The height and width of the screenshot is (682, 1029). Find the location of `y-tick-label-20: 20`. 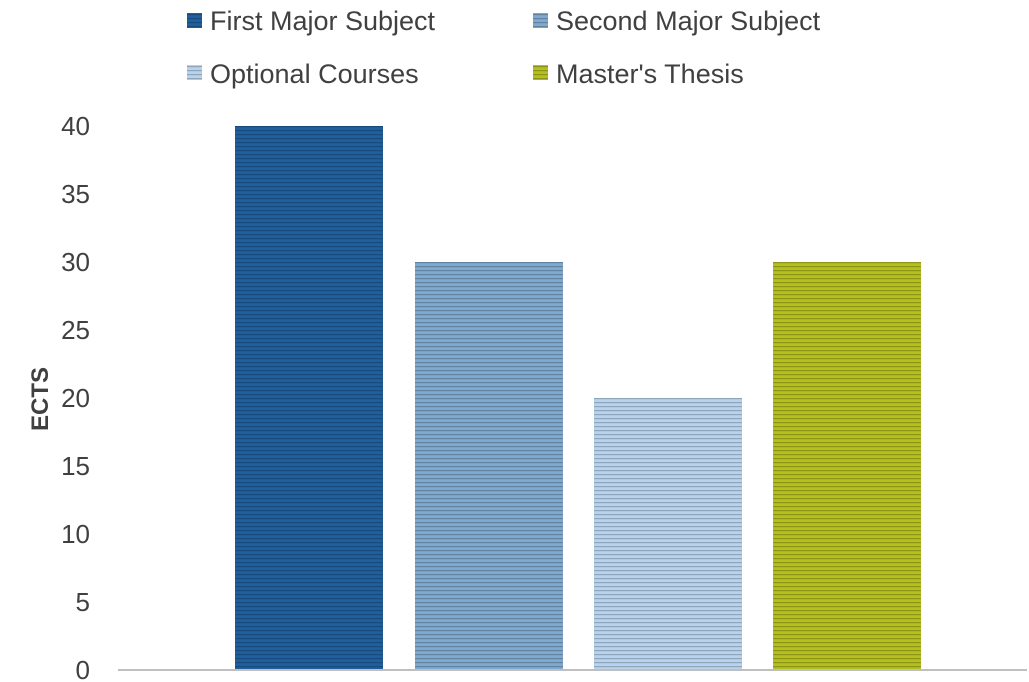

y-tick-label-20: 20 is located at coordinates (75, 398).